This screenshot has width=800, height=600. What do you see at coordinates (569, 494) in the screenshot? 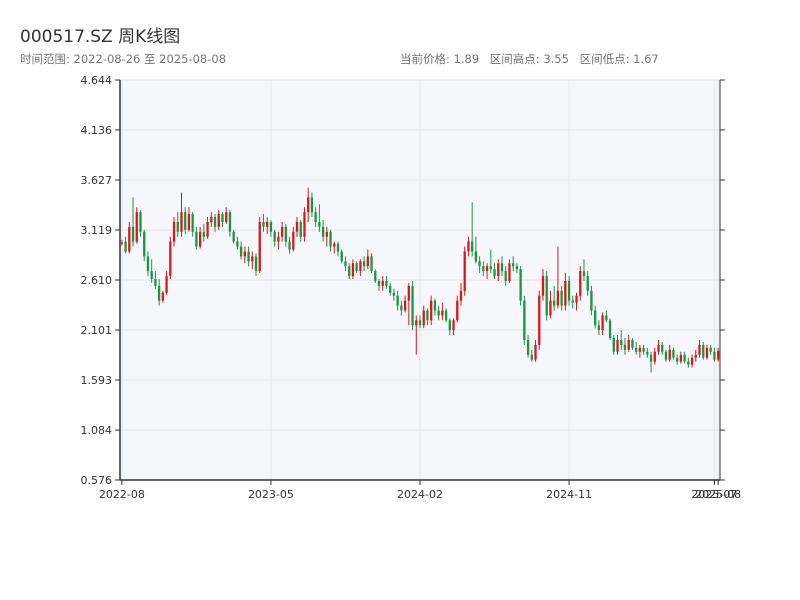
I see `x-tick-label: 2024-11` at bounding box center [569, 494].